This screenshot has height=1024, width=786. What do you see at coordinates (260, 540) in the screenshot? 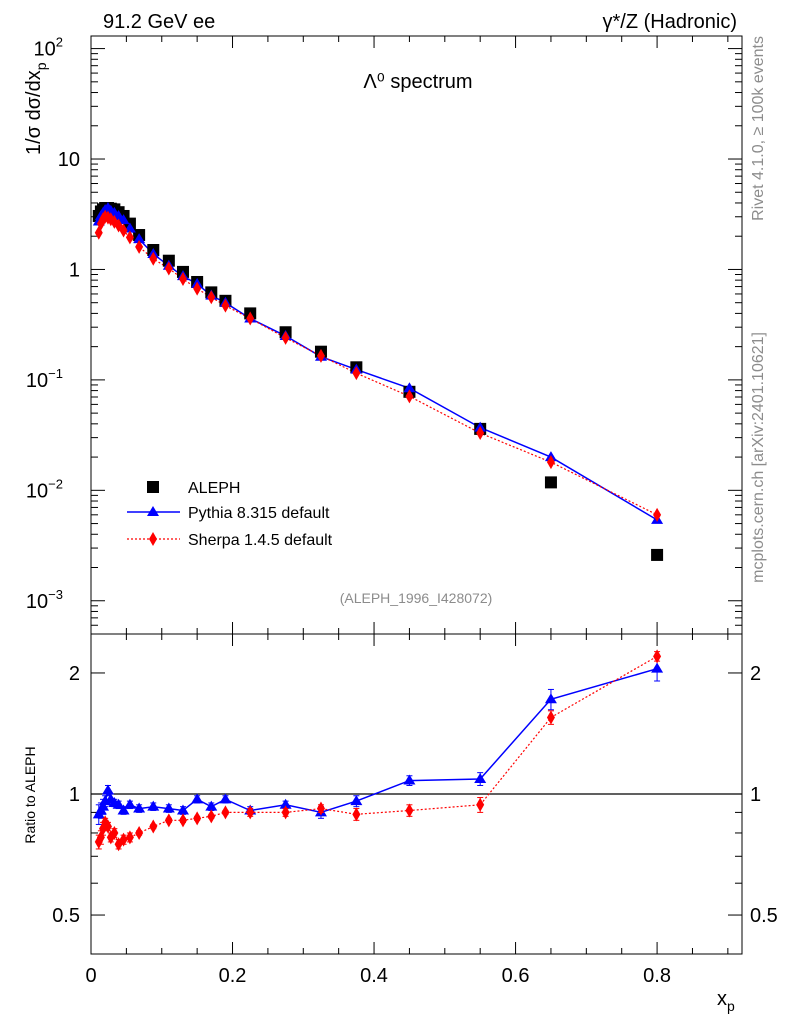
I see `legend-label-sherpa: Sherpa 1.4.5 default` at bounding box center [260, 540].